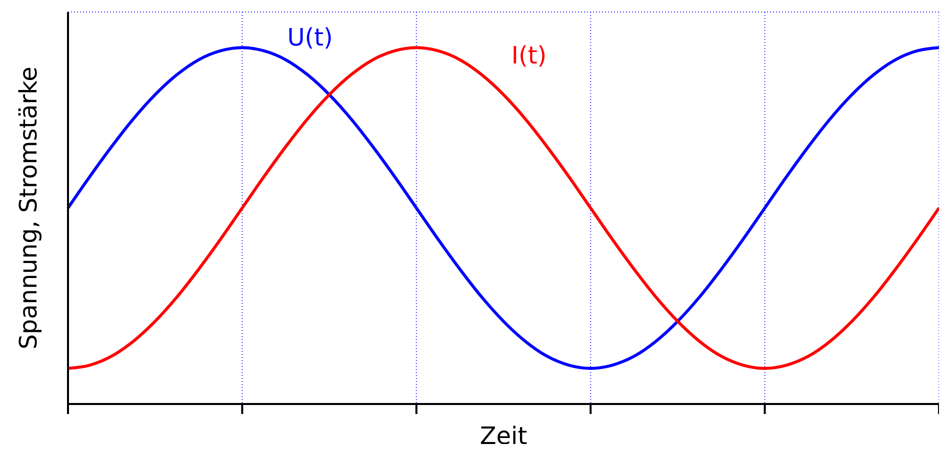 The image size is (947, 452). I want to click on x-axis-title: Zeit, so click(504, 436).